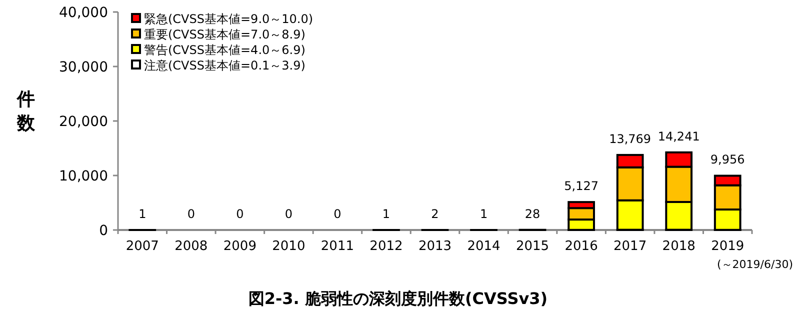 Image resolution: width=797 pixels, height=324 pixels. I want to click on x-tick-label: 2012, so click(386, 246).